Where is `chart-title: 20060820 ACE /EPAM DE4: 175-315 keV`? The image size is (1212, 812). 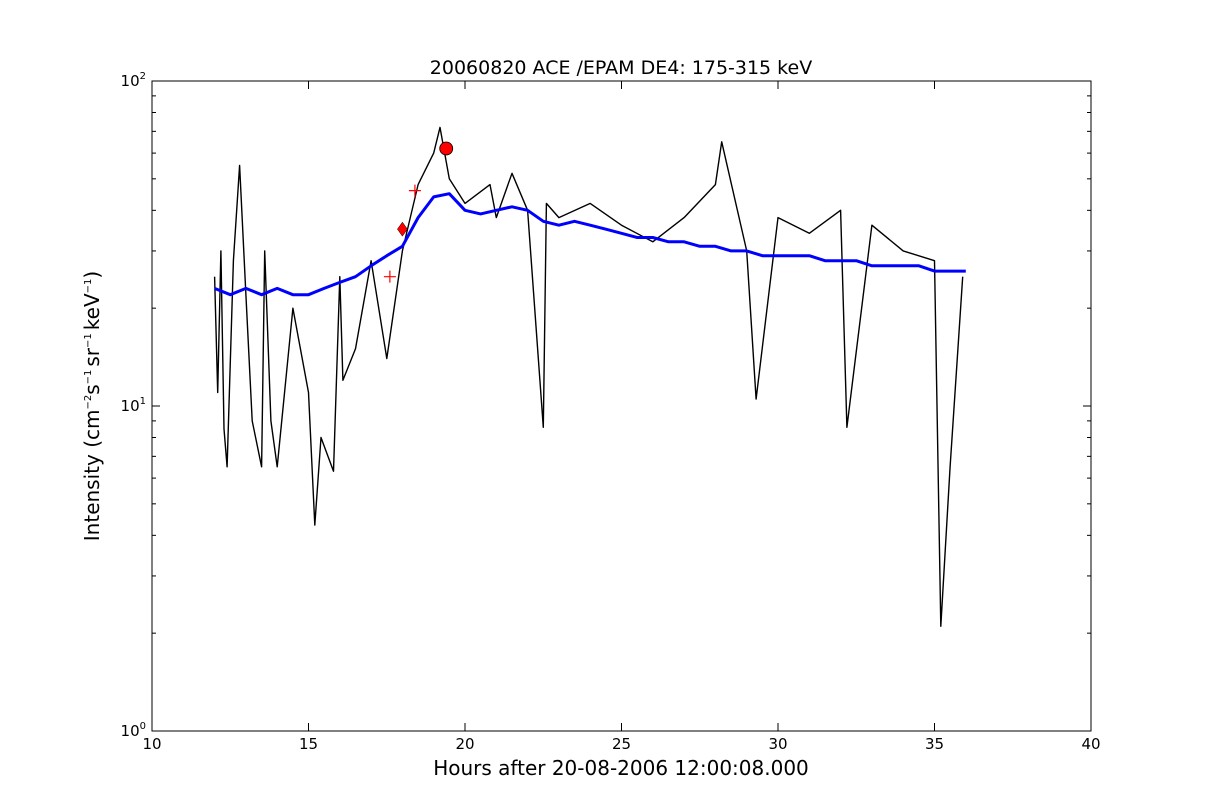 chart-title: 20060820 ACE /EPAM DE4: 175-315 keV is located at coordinates (621, 68).